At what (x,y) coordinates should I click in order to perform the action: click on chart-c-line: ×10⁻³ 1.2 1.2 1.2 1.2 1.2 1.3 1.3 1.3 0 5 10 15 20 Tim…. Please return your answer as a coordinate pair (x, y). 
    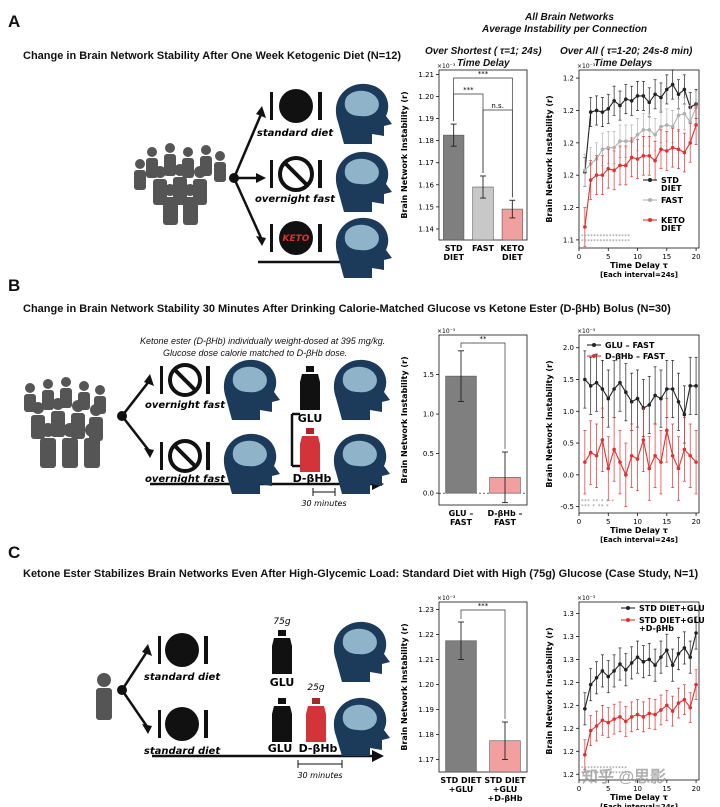
    Looking at the image, I should click on (625, 701).